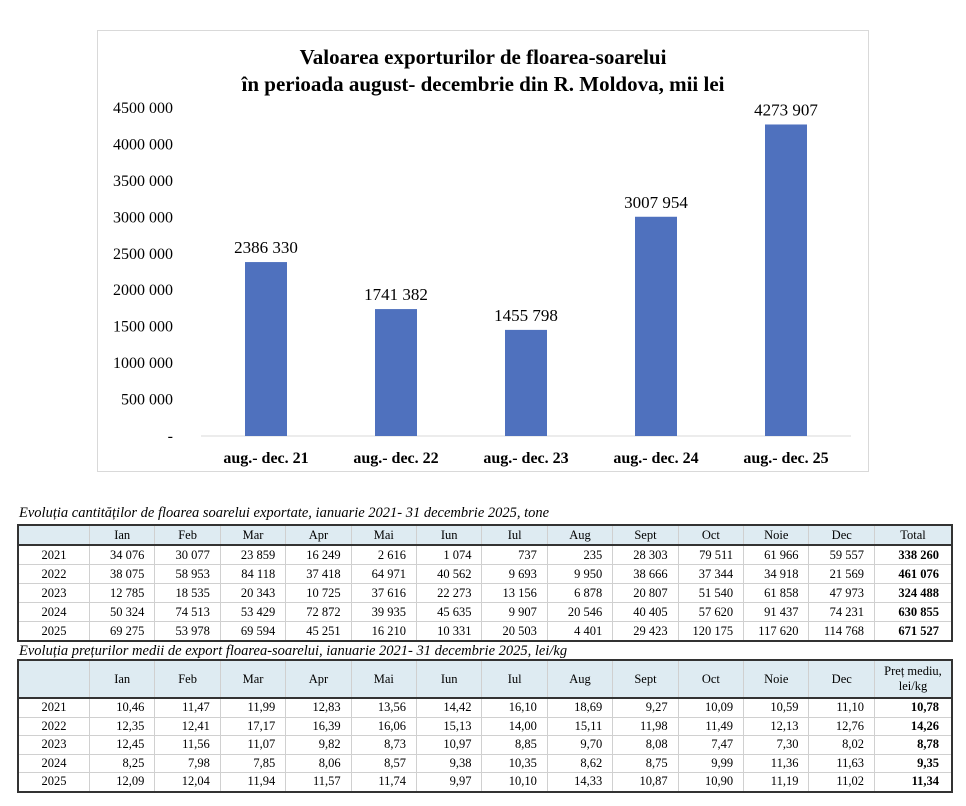 Image resolution: width=966 pixels, height=806 pixels. I want to click on table-cell: 69 594, so click(253, 631).